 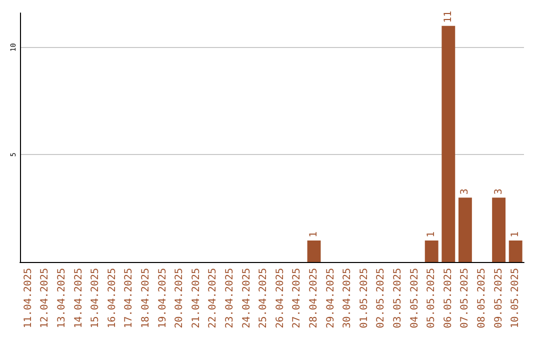 What do you see at coordinates (516, 298) in the screenshot?
I see `x-tick-label: 10.05.2025` at bounding box center [516, 298].